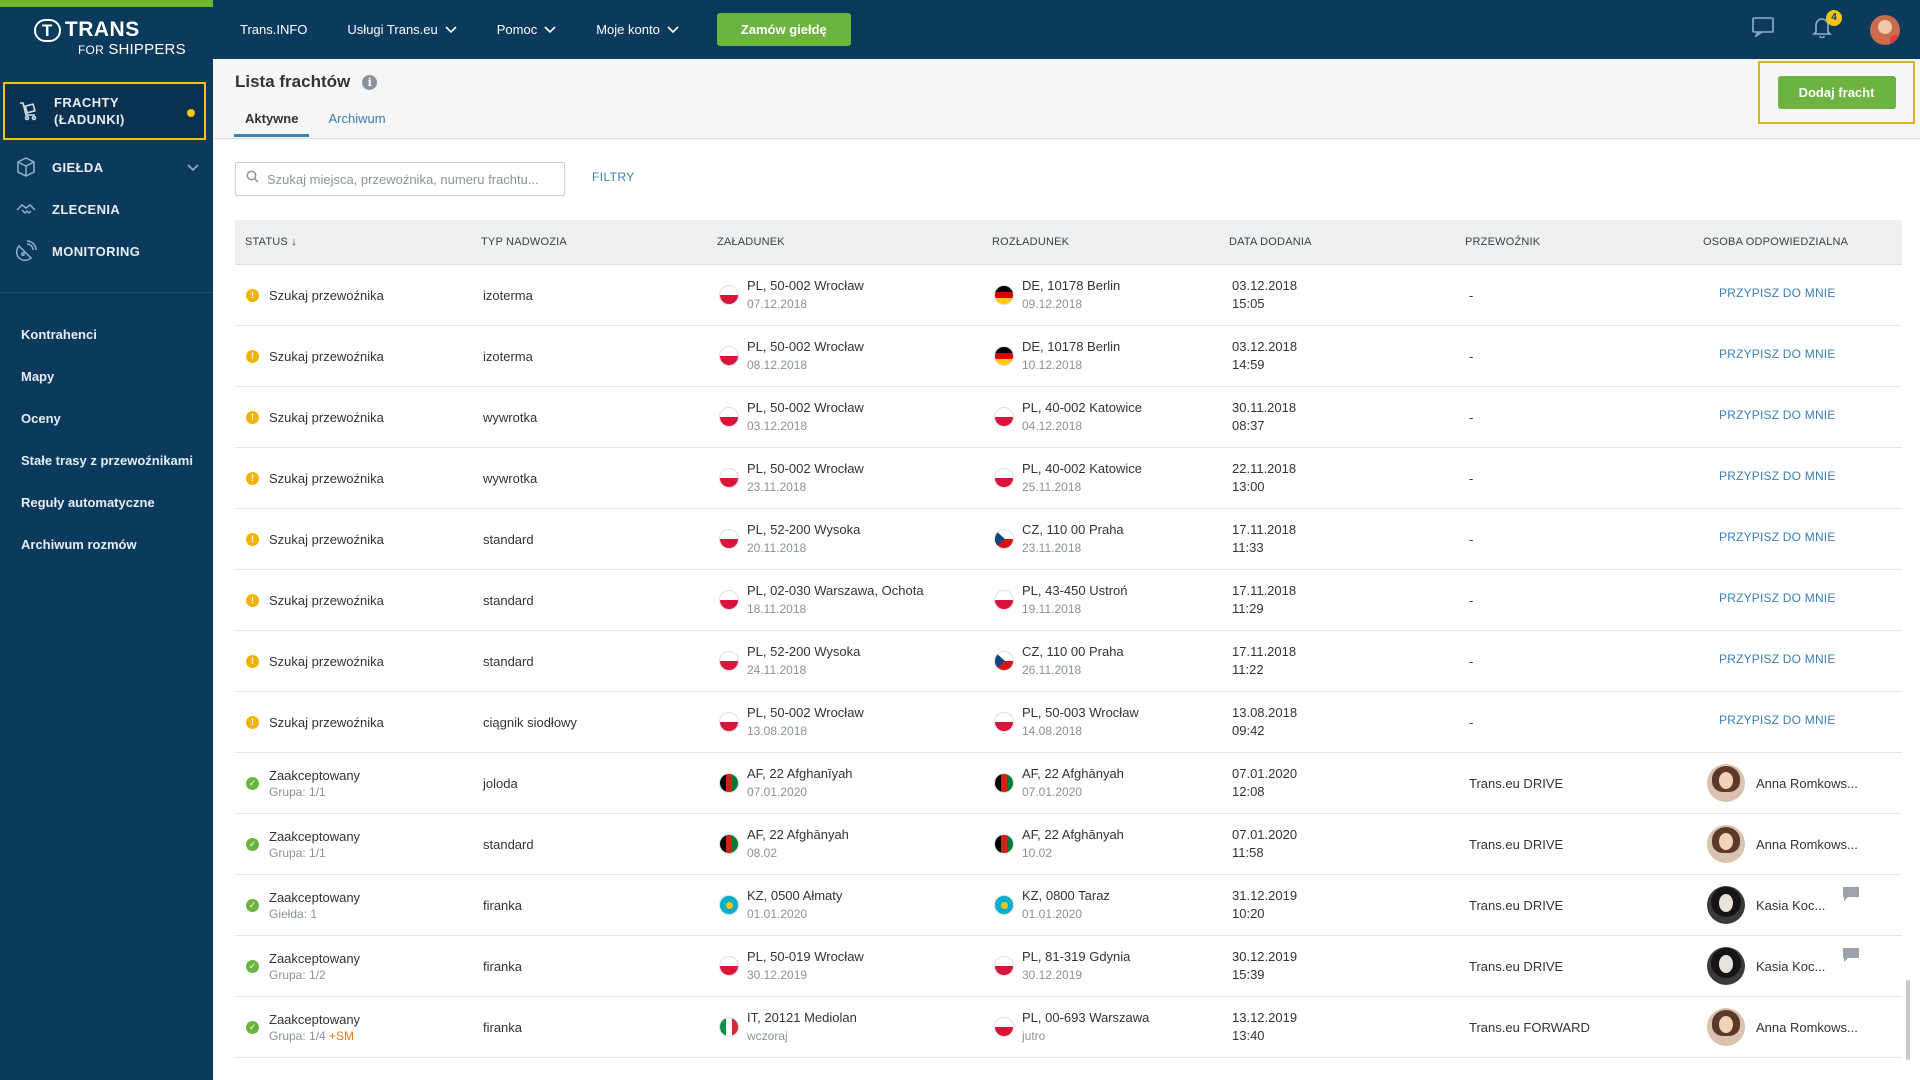 The image size is (1920, 1080). What do you see at coordinates (88, 502) in the screenshot?
I see `sidebar-item-reguly: Reguły automatyczne` at bounding box center [88, 502].